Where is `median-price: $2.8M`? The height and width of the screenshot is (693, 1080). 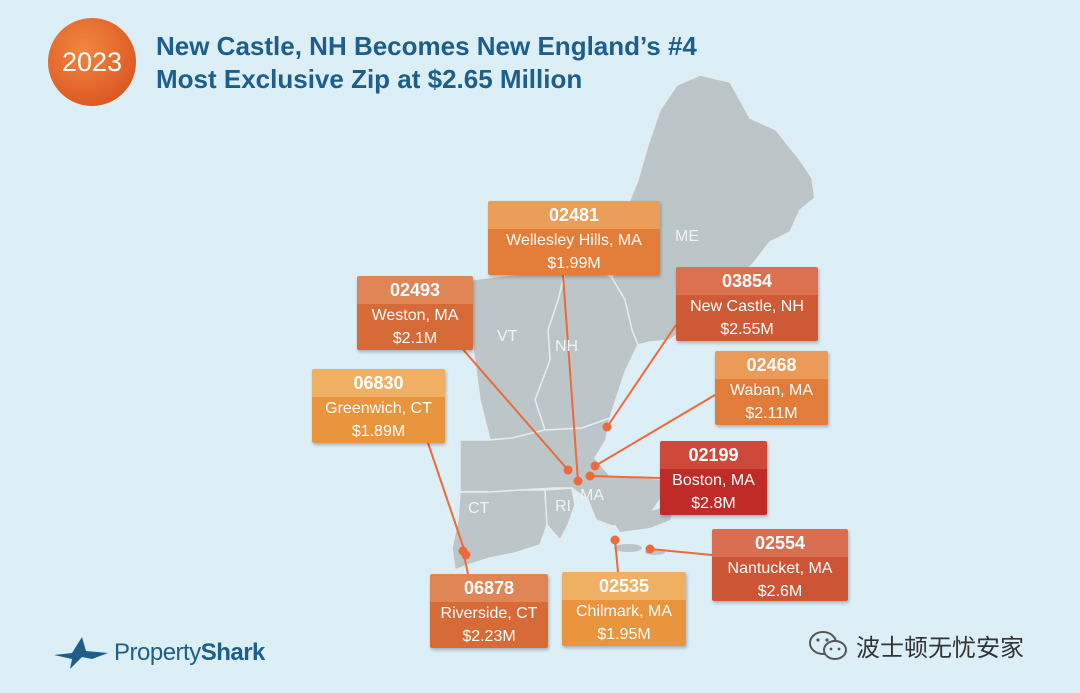 median-price: $2.8M is located at coordinates (713, 503).